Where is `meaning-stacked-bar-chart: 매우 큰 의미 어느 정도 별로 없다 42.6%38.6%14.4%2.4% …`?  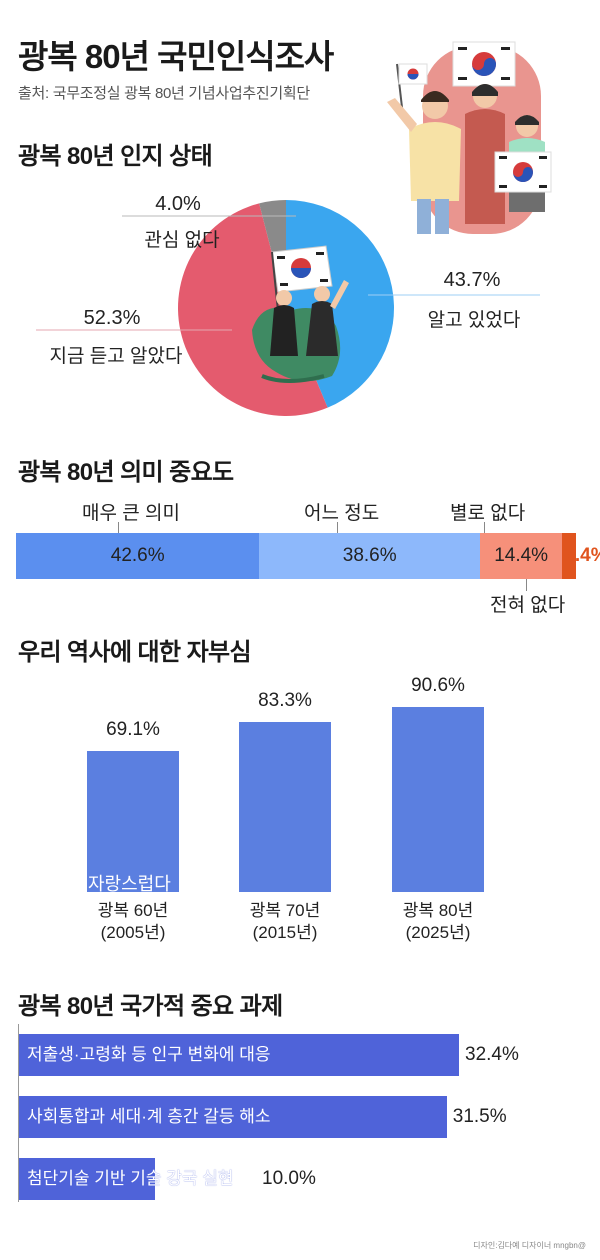
meaning-stacked-bar-chart: 매우 큰 의미 어느 정도 별로 없다 42.6%38.6%14.4%2.4% … is located at coordinates (308, 558).